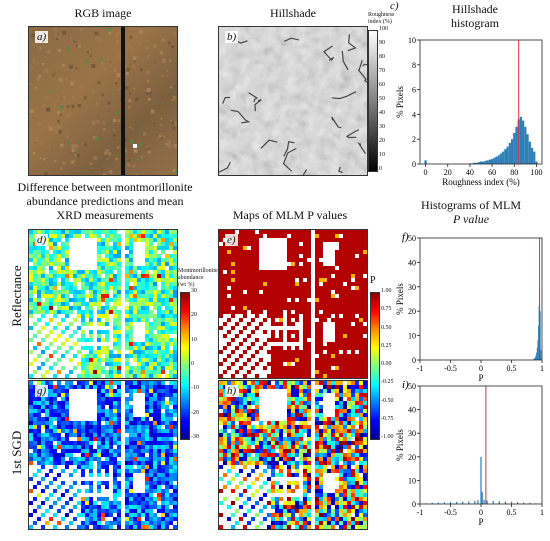 This screenshot has width=550, height=541. I want to click on colorbar-tick-label: 40, so click(382, 113).